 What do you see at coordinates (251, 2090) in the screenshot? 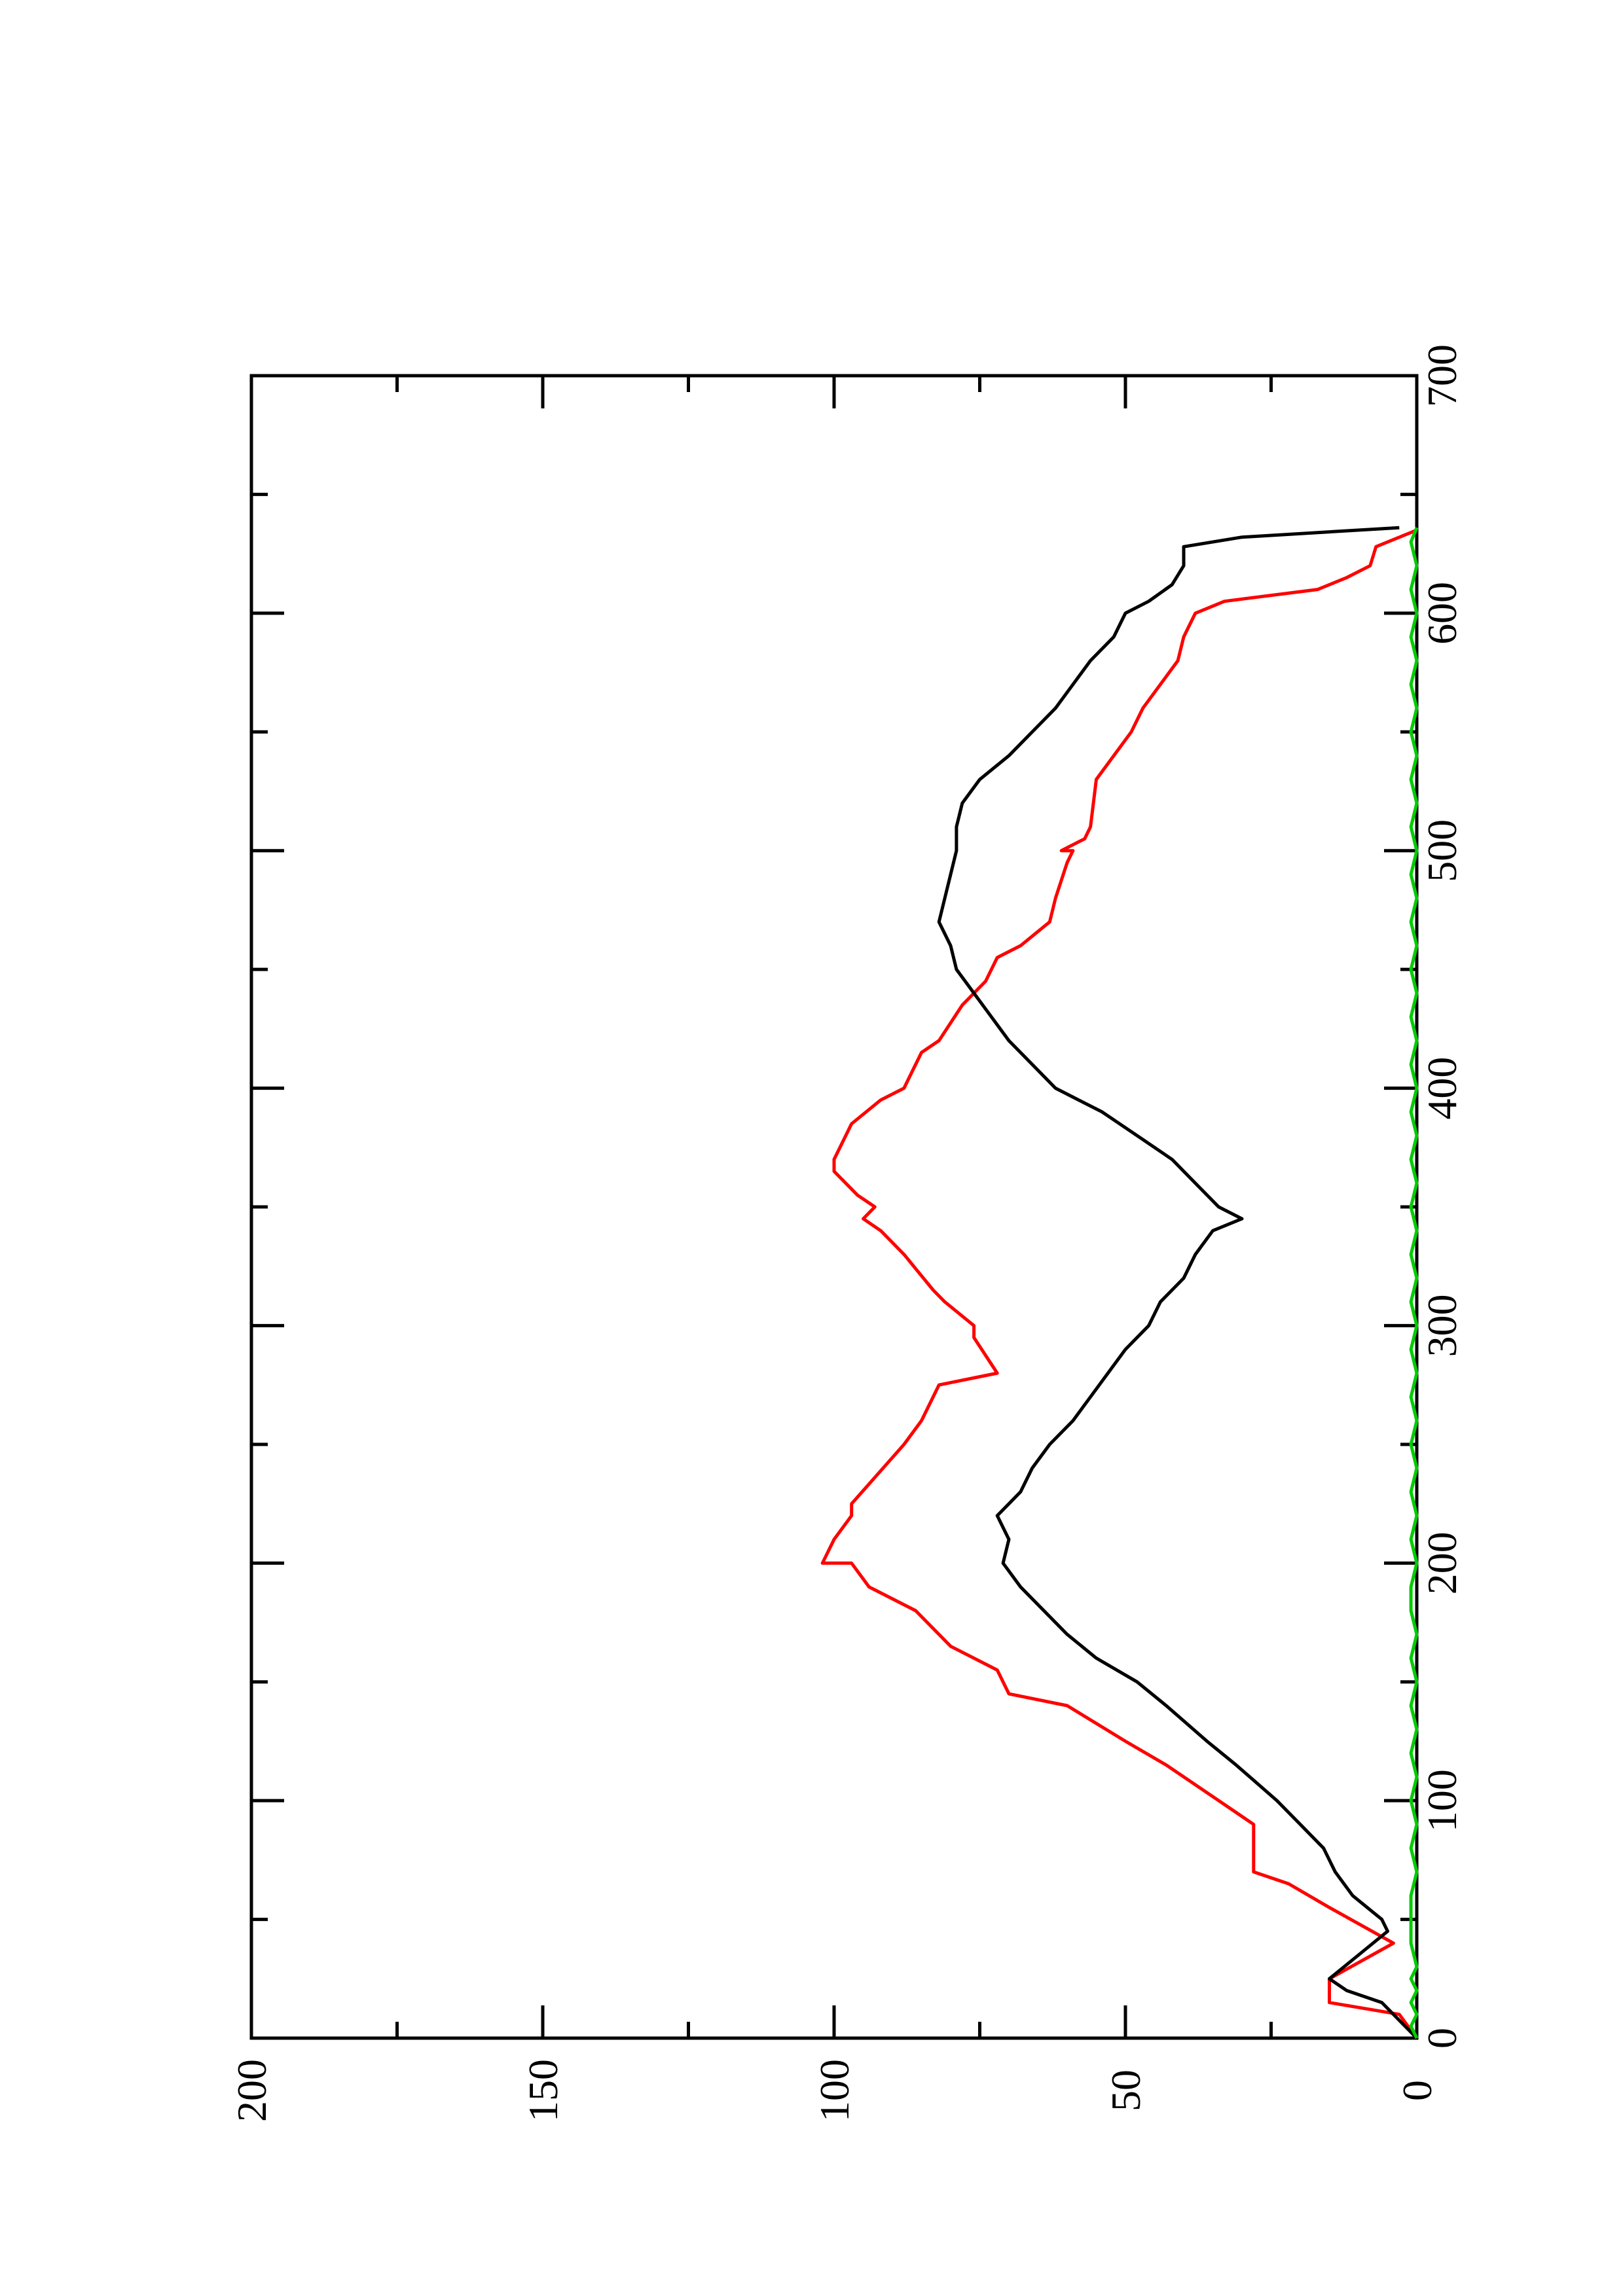
I see `y-tick-label: 200` at bounding box center [251, 2090].